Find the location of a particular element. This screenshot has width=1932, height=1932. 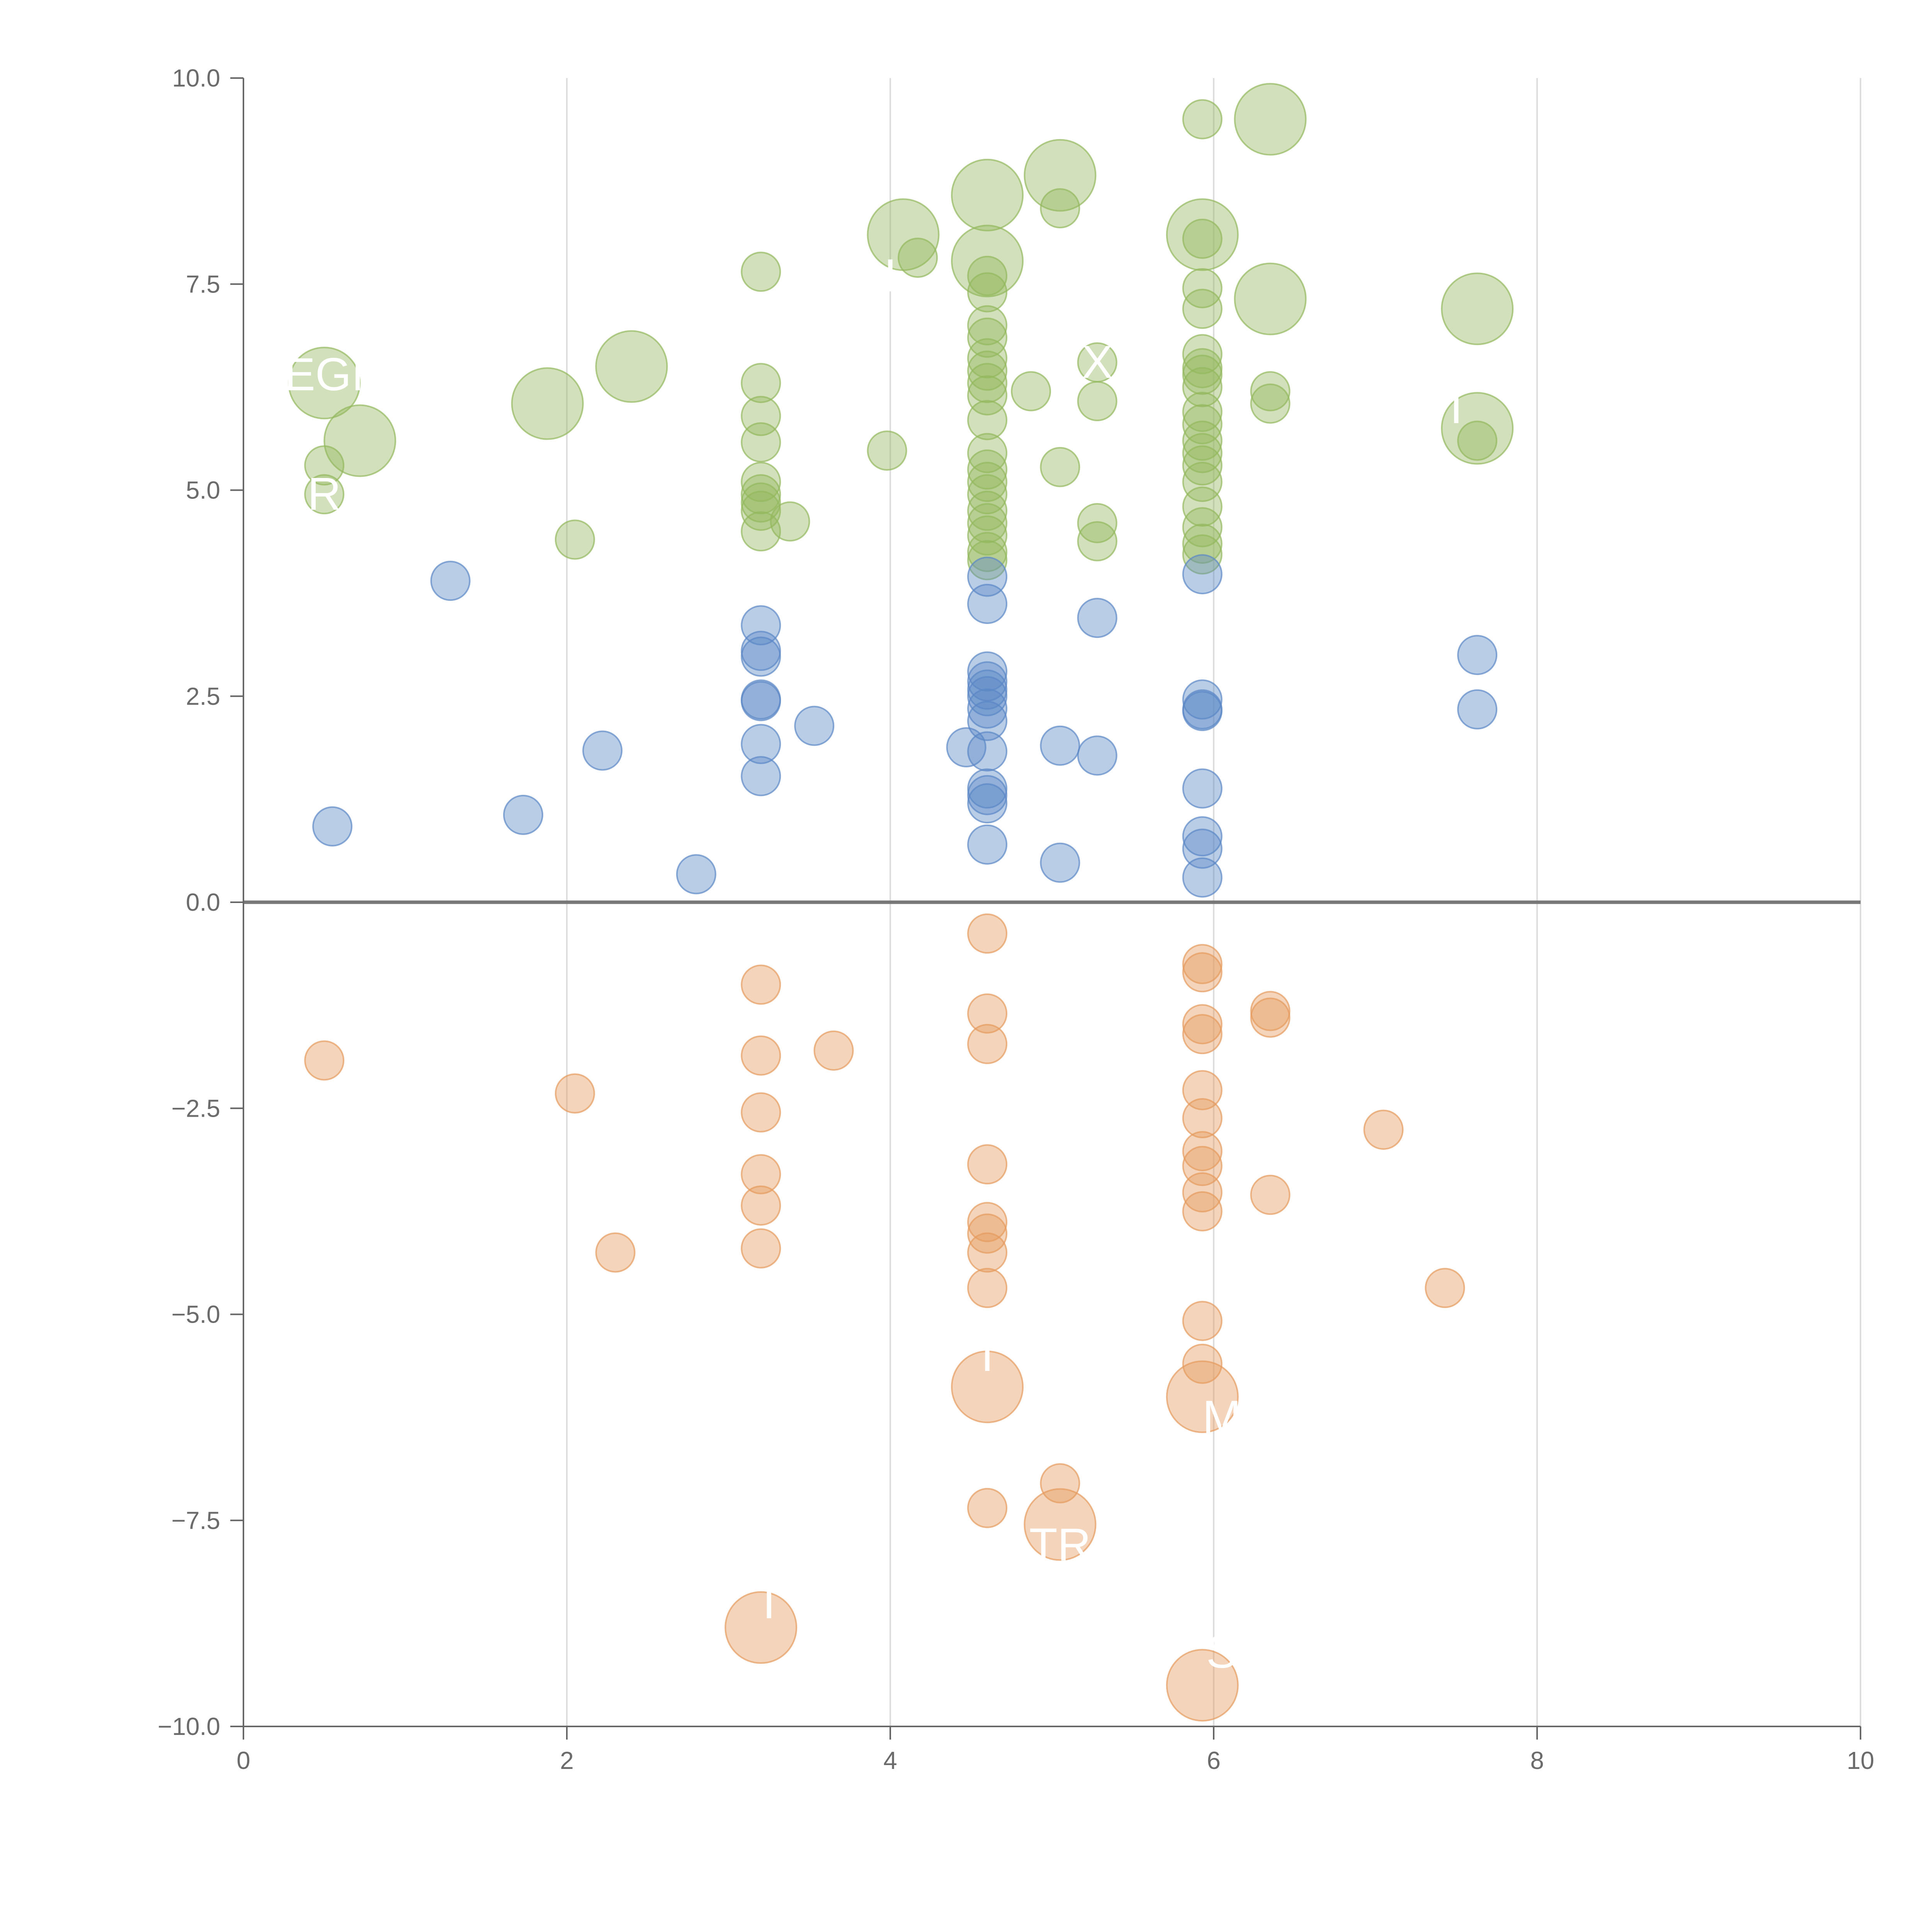

y-tick-label: 0.0 is located at coordinates (203, 902).